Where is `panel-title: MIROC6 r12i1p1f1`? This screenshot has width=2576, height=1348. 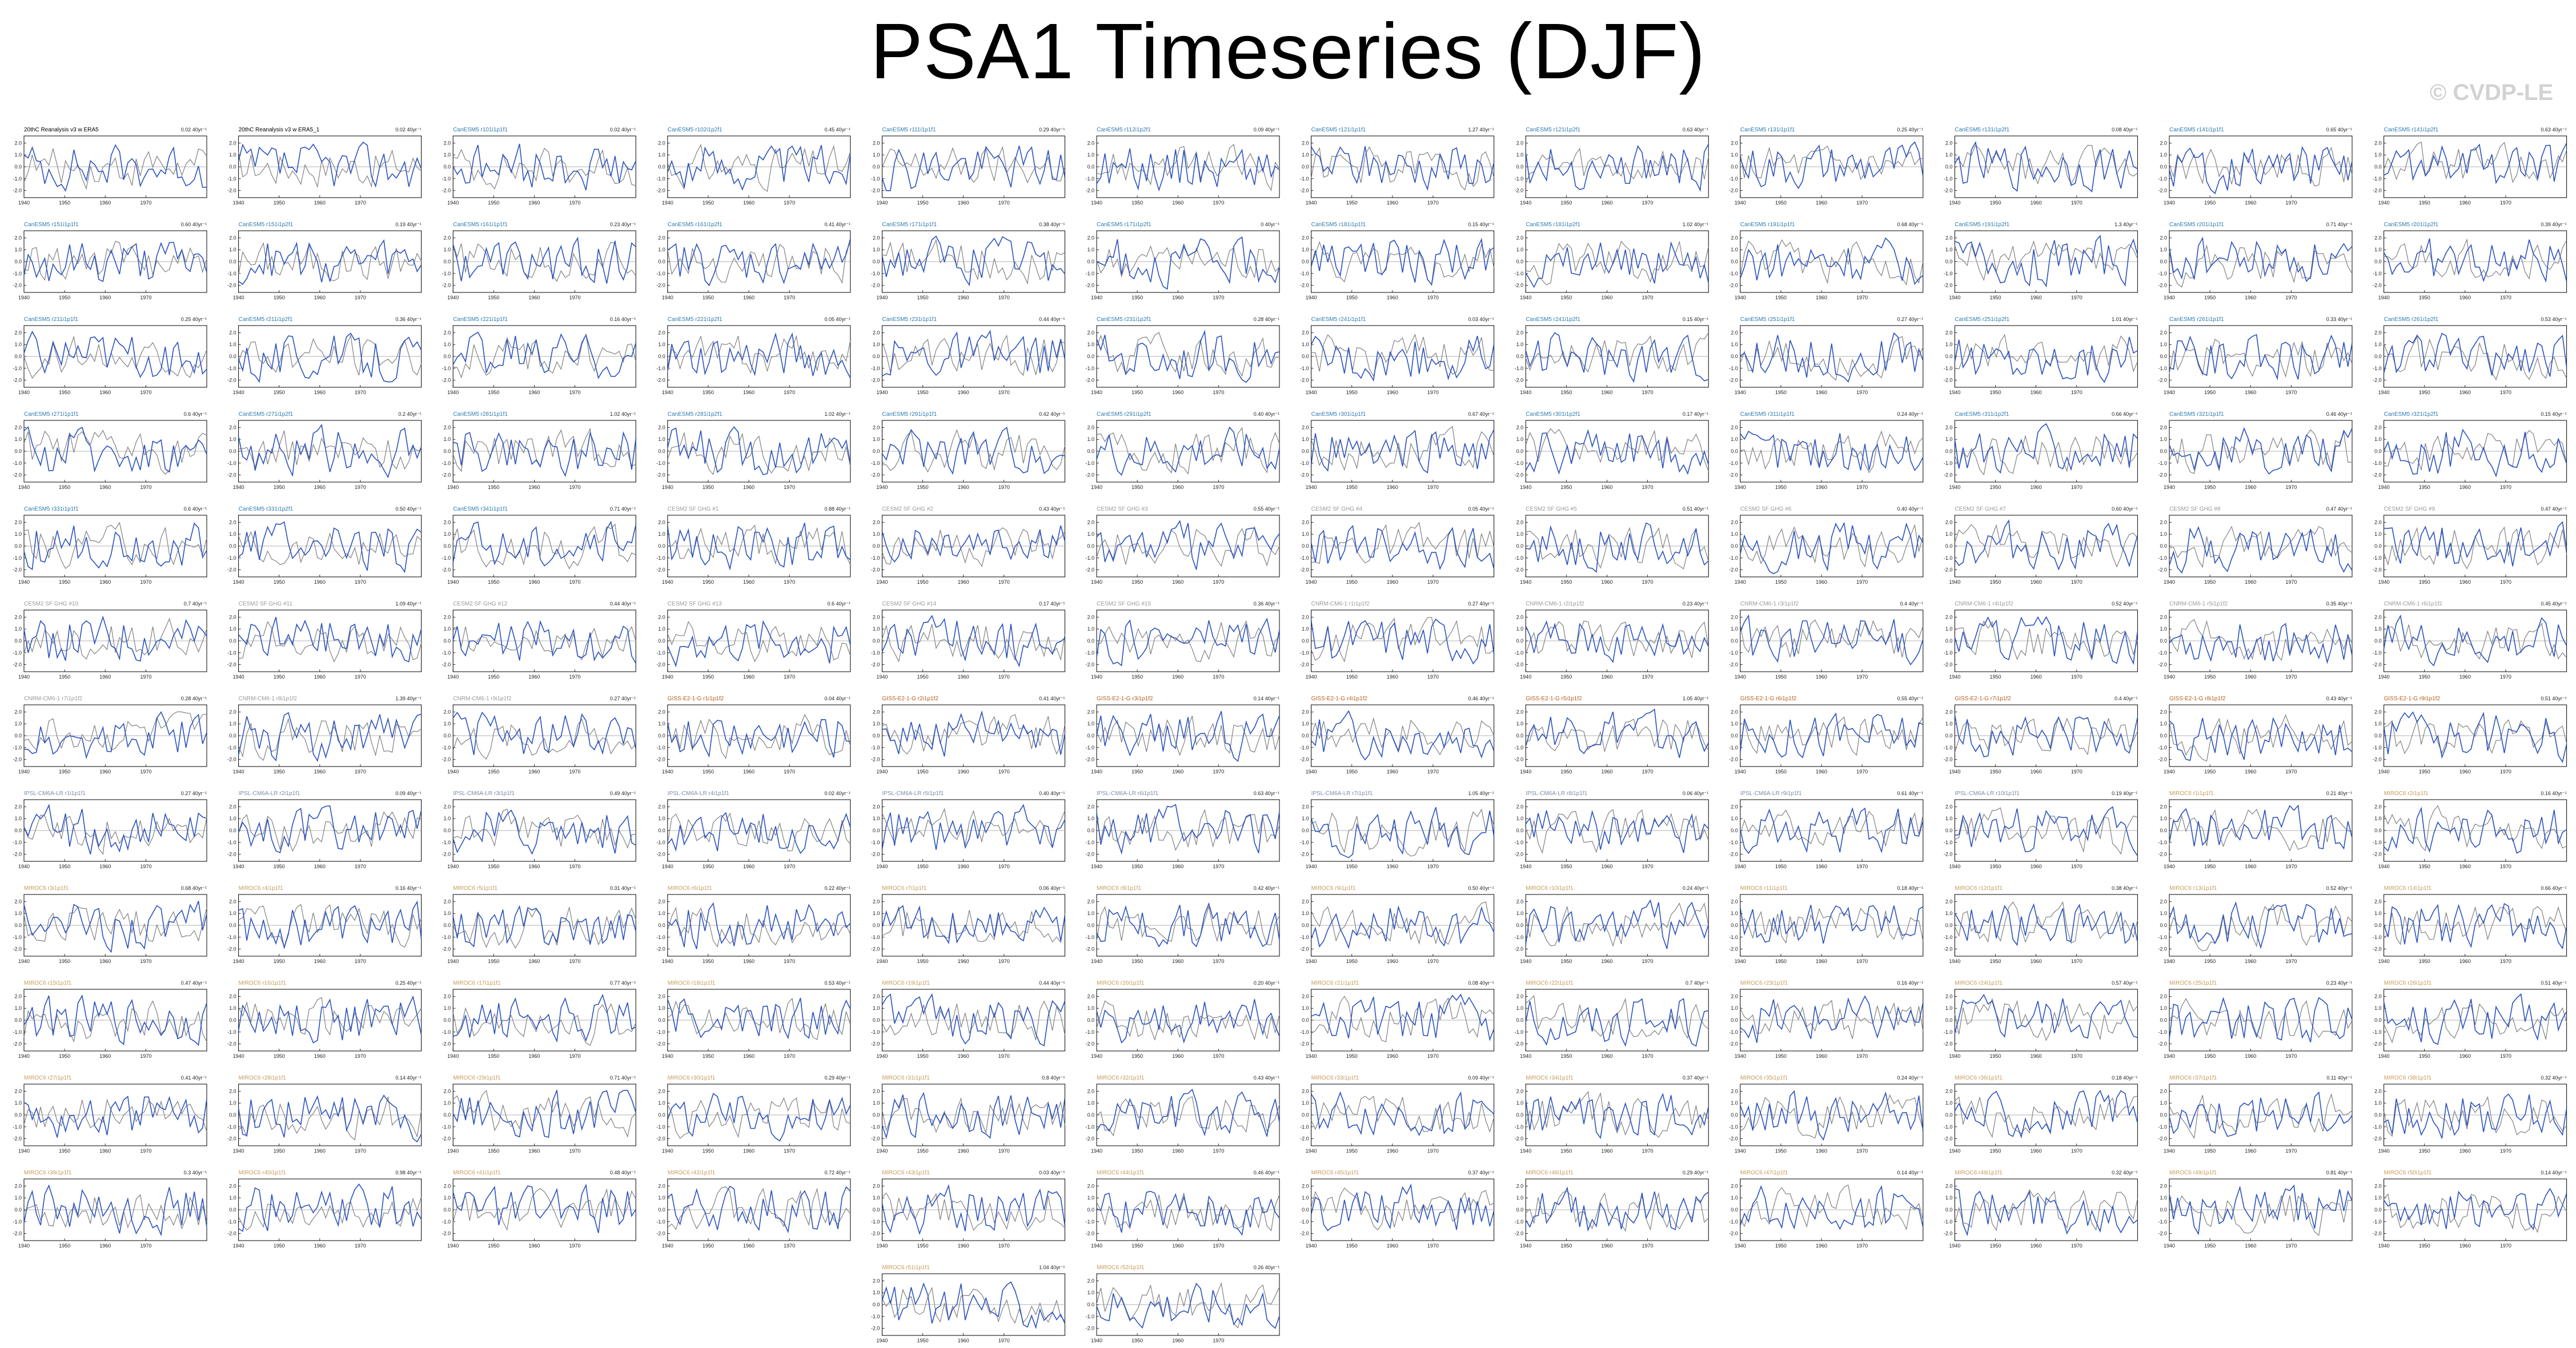
panel-title: MIROC6 r12i1p1f1 is located at coordinates (1979, 888).